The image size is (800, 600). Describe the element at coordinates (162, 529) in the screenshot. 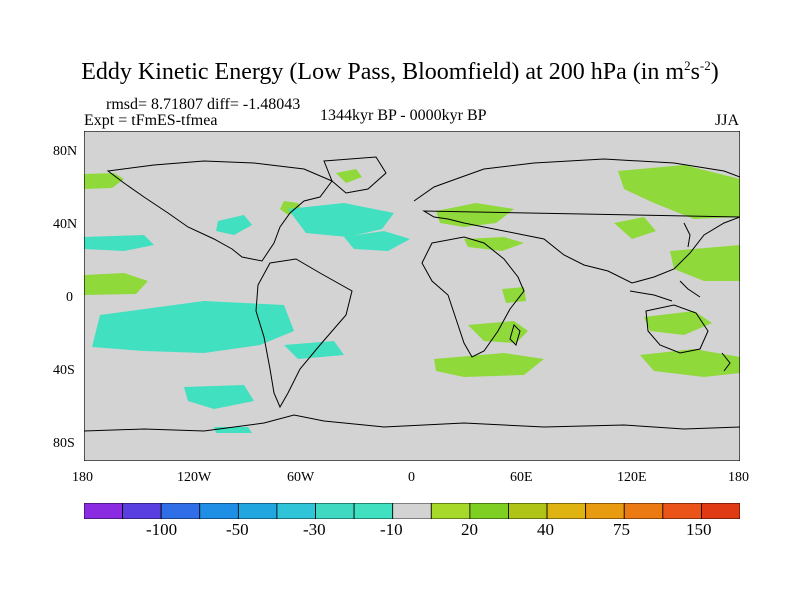

I see `colorbar-label: -100` at that location.